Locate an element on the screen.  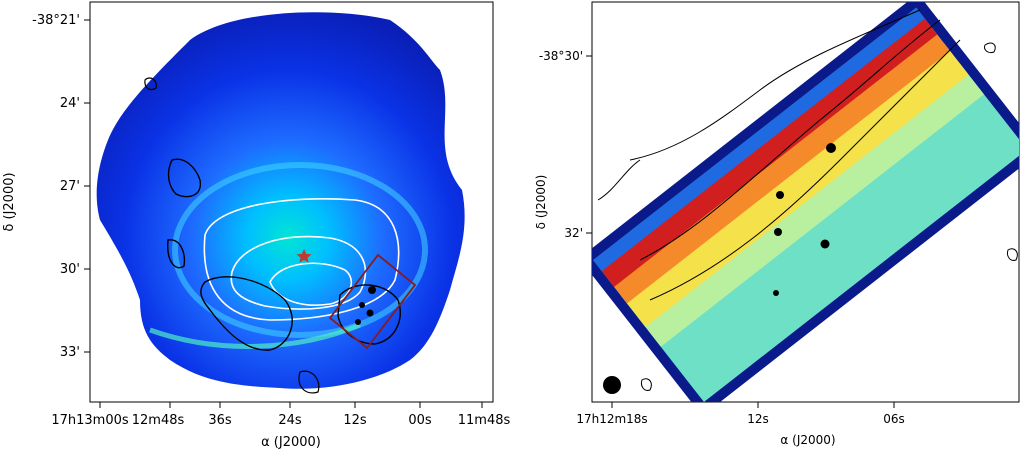
white-contour-outer is located at coordinates (301, 259).